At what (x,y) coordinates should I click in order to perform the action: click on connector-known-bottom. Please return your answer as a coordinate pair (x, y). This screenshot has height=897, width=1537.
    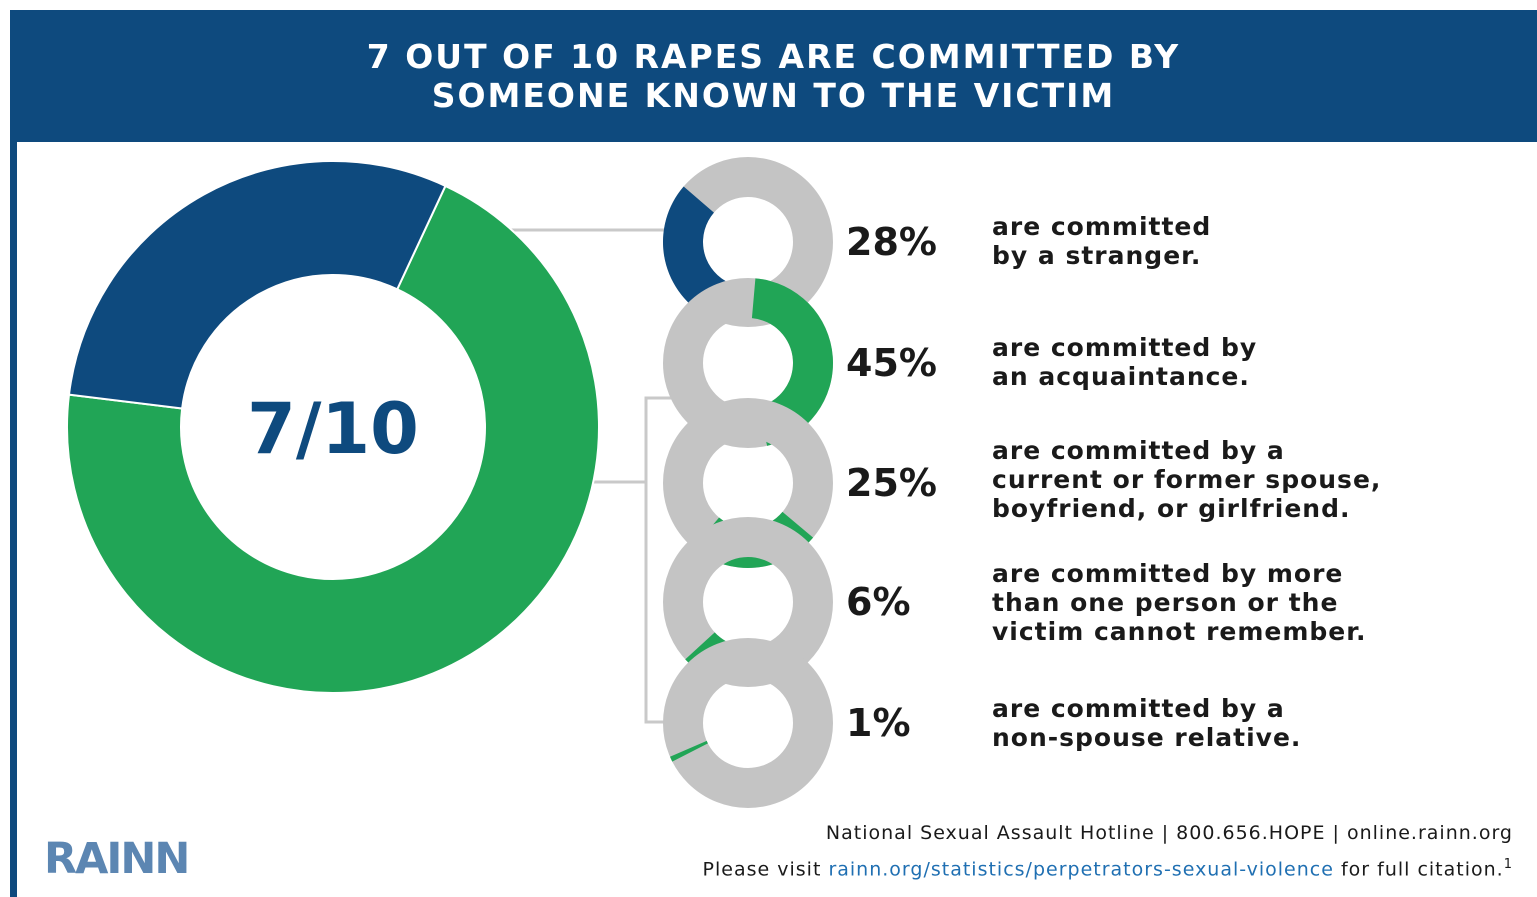
    Looking at the image, I should click on (654, 603).